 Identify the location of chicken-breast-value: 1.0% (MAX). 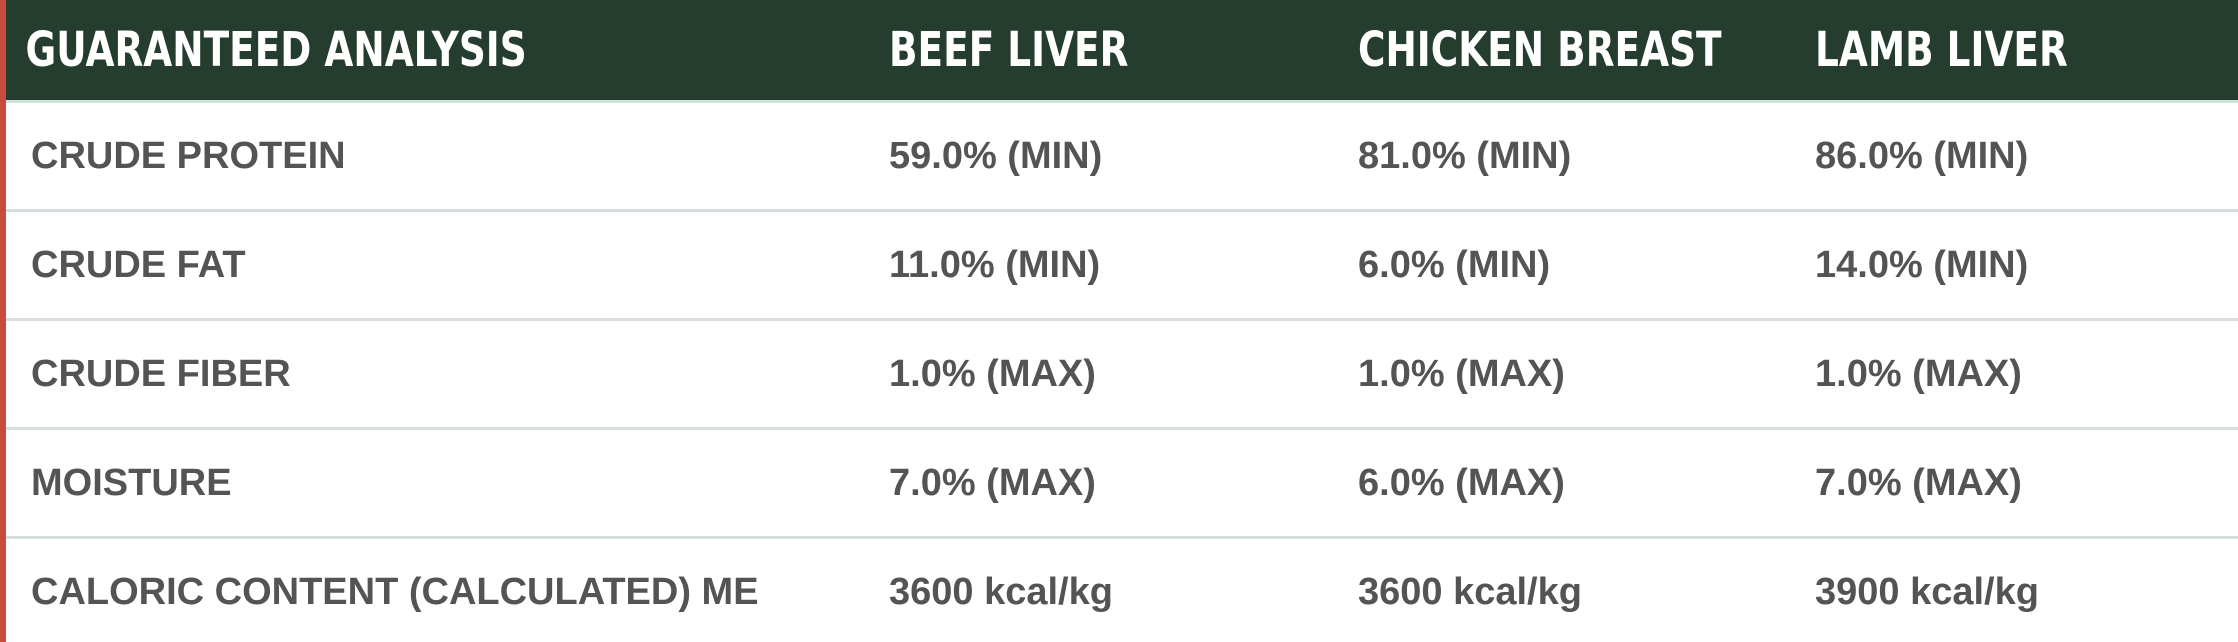
(1461, 373).